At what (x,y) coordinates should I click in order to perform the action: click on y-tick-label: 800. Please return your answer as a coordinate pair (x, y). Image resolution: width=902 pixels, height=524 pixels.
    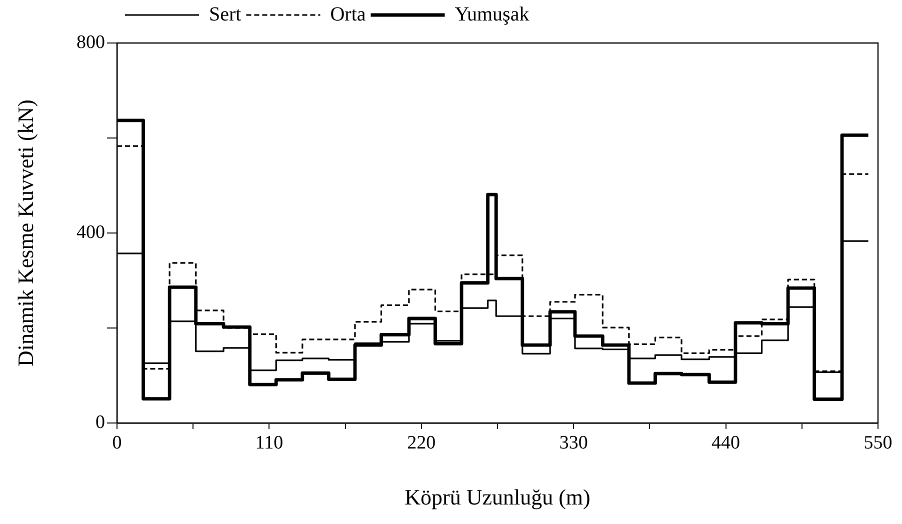
    Looking at the image, I should click on (90, 42).